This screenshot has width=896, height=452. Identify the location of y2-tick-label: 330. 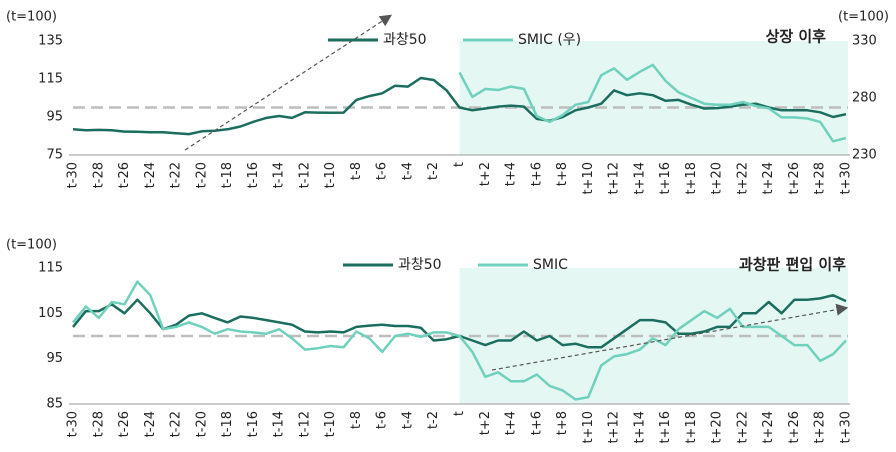
(864, 41).